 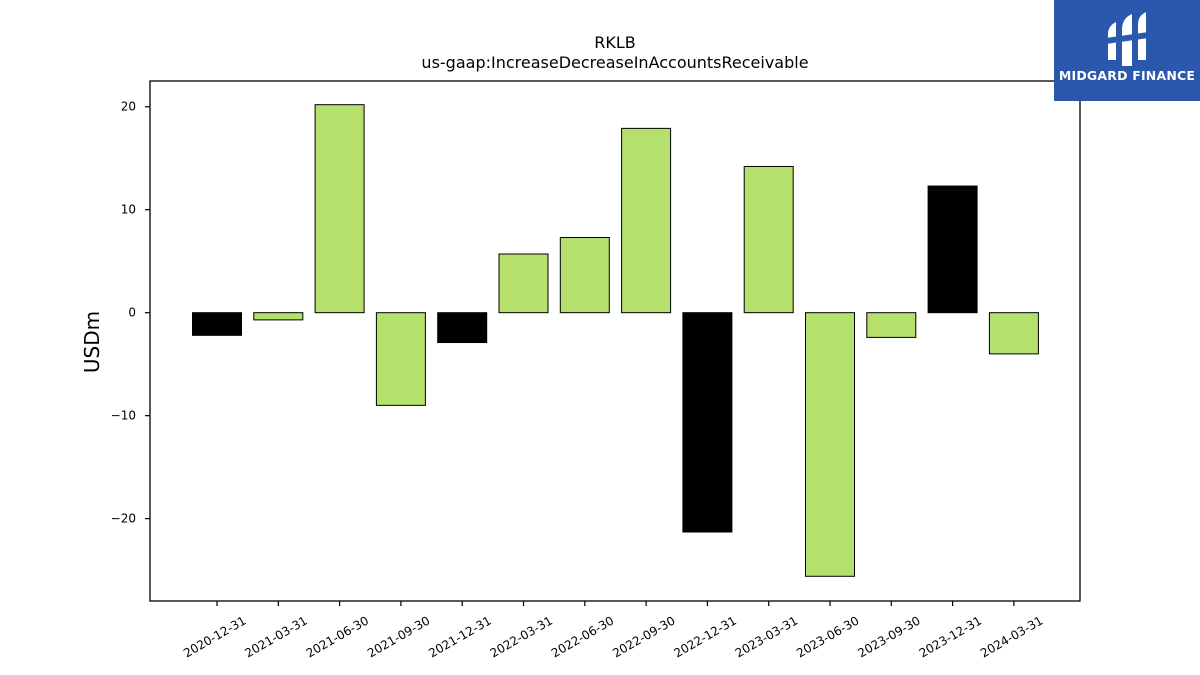 What do you see at coordinates (92, 342) in the screenshot?
I see `y-axis-label: USDm` at bounding box center [92, 342].